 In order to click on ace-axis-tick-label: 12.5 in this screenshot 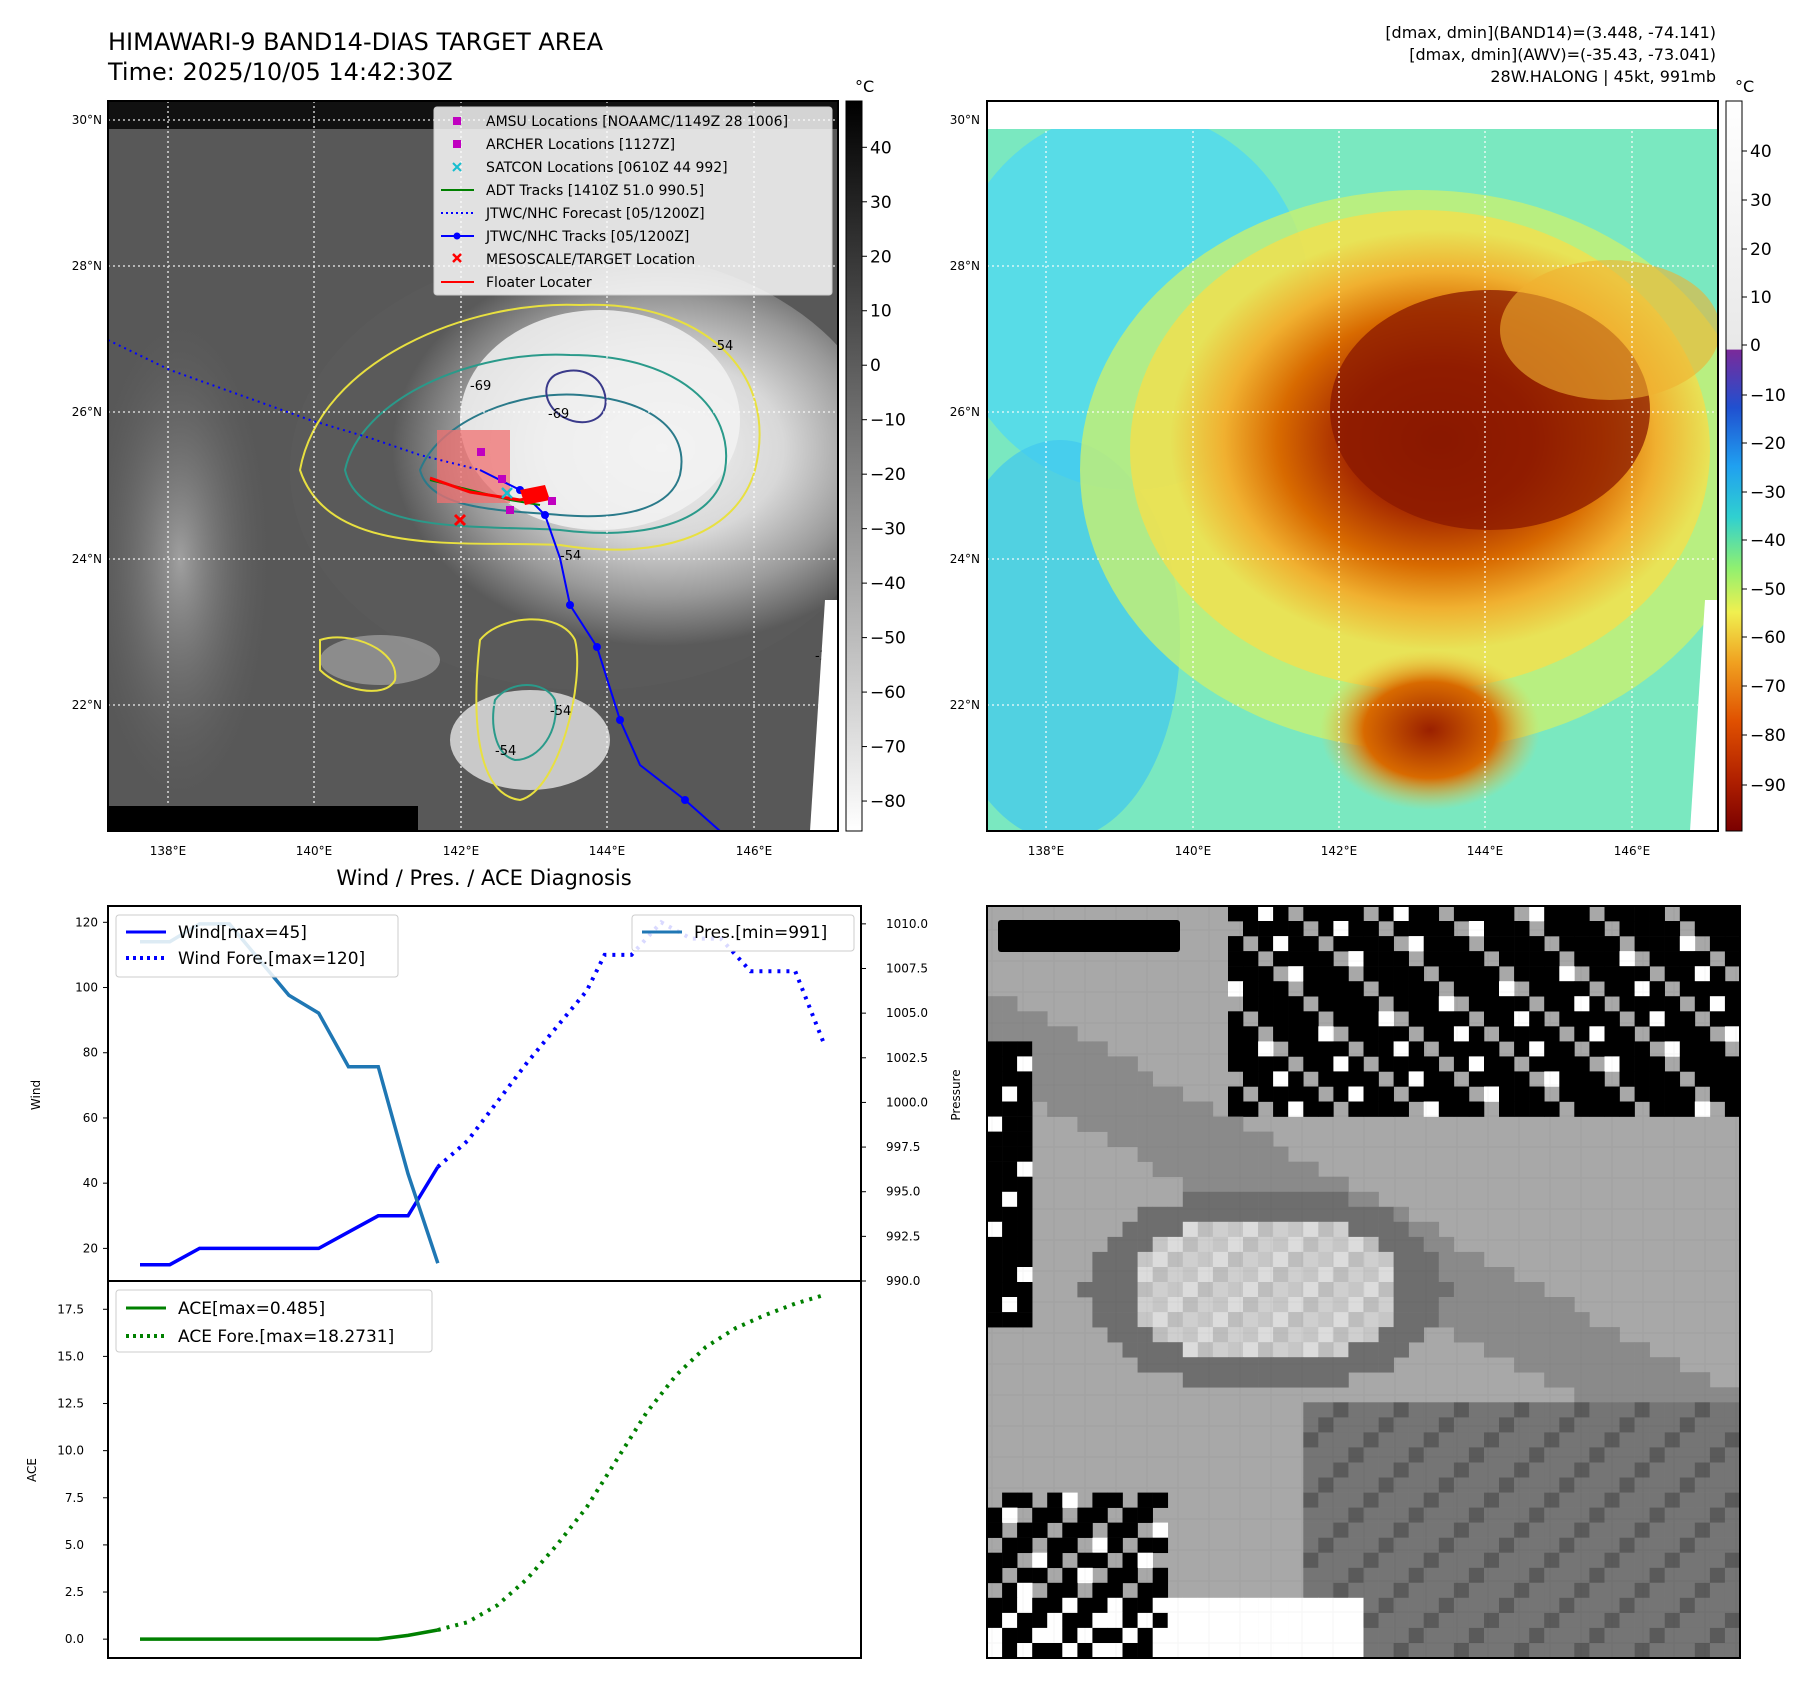, I will do `click(70, 1404)`.